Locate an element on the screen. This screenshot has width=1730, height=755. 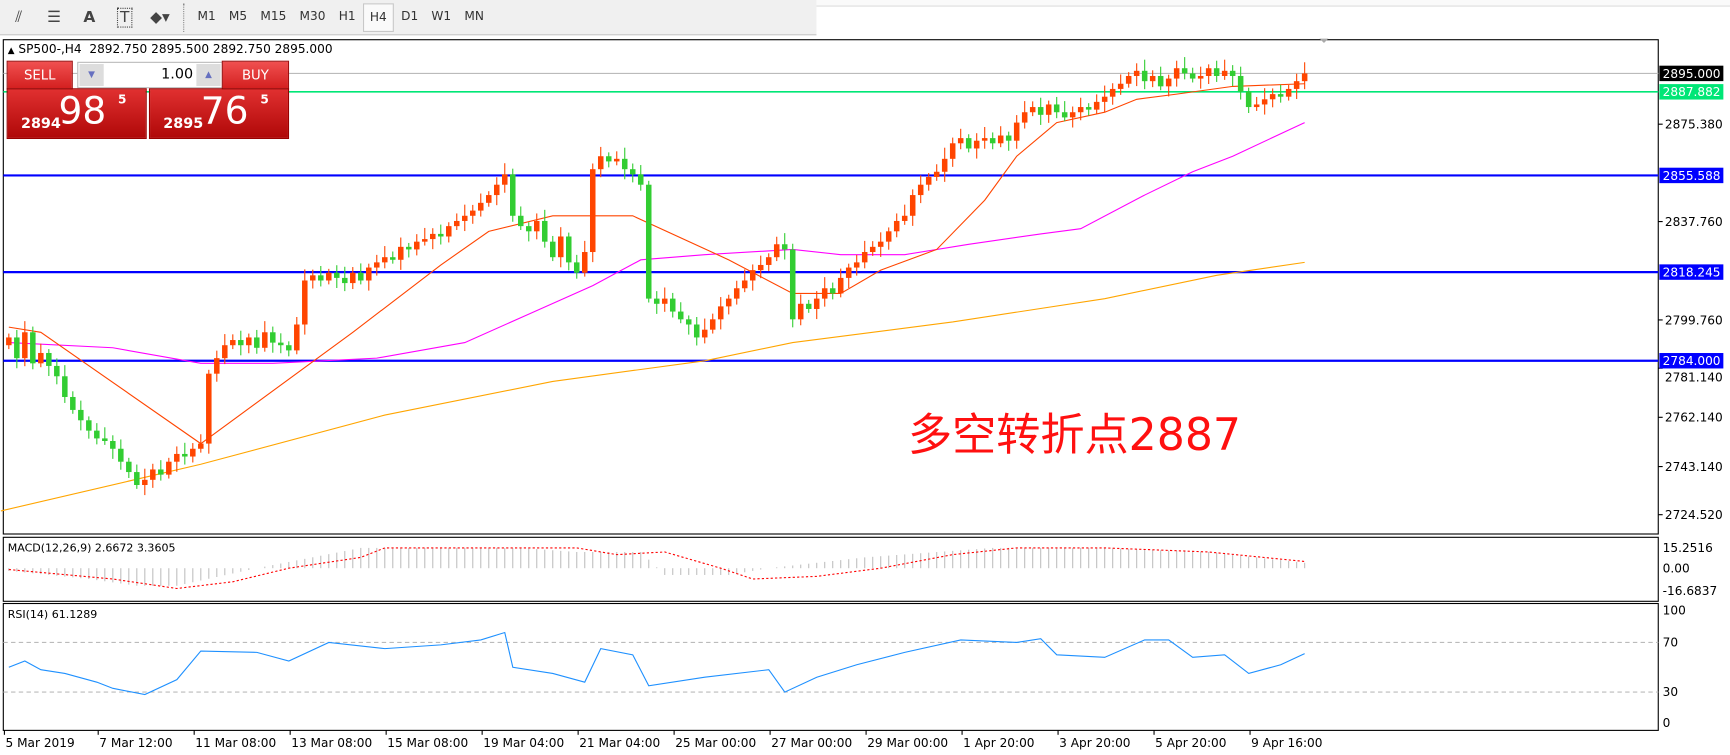
buy-price-prefix: 2895 is located at coordinates (183, 124).